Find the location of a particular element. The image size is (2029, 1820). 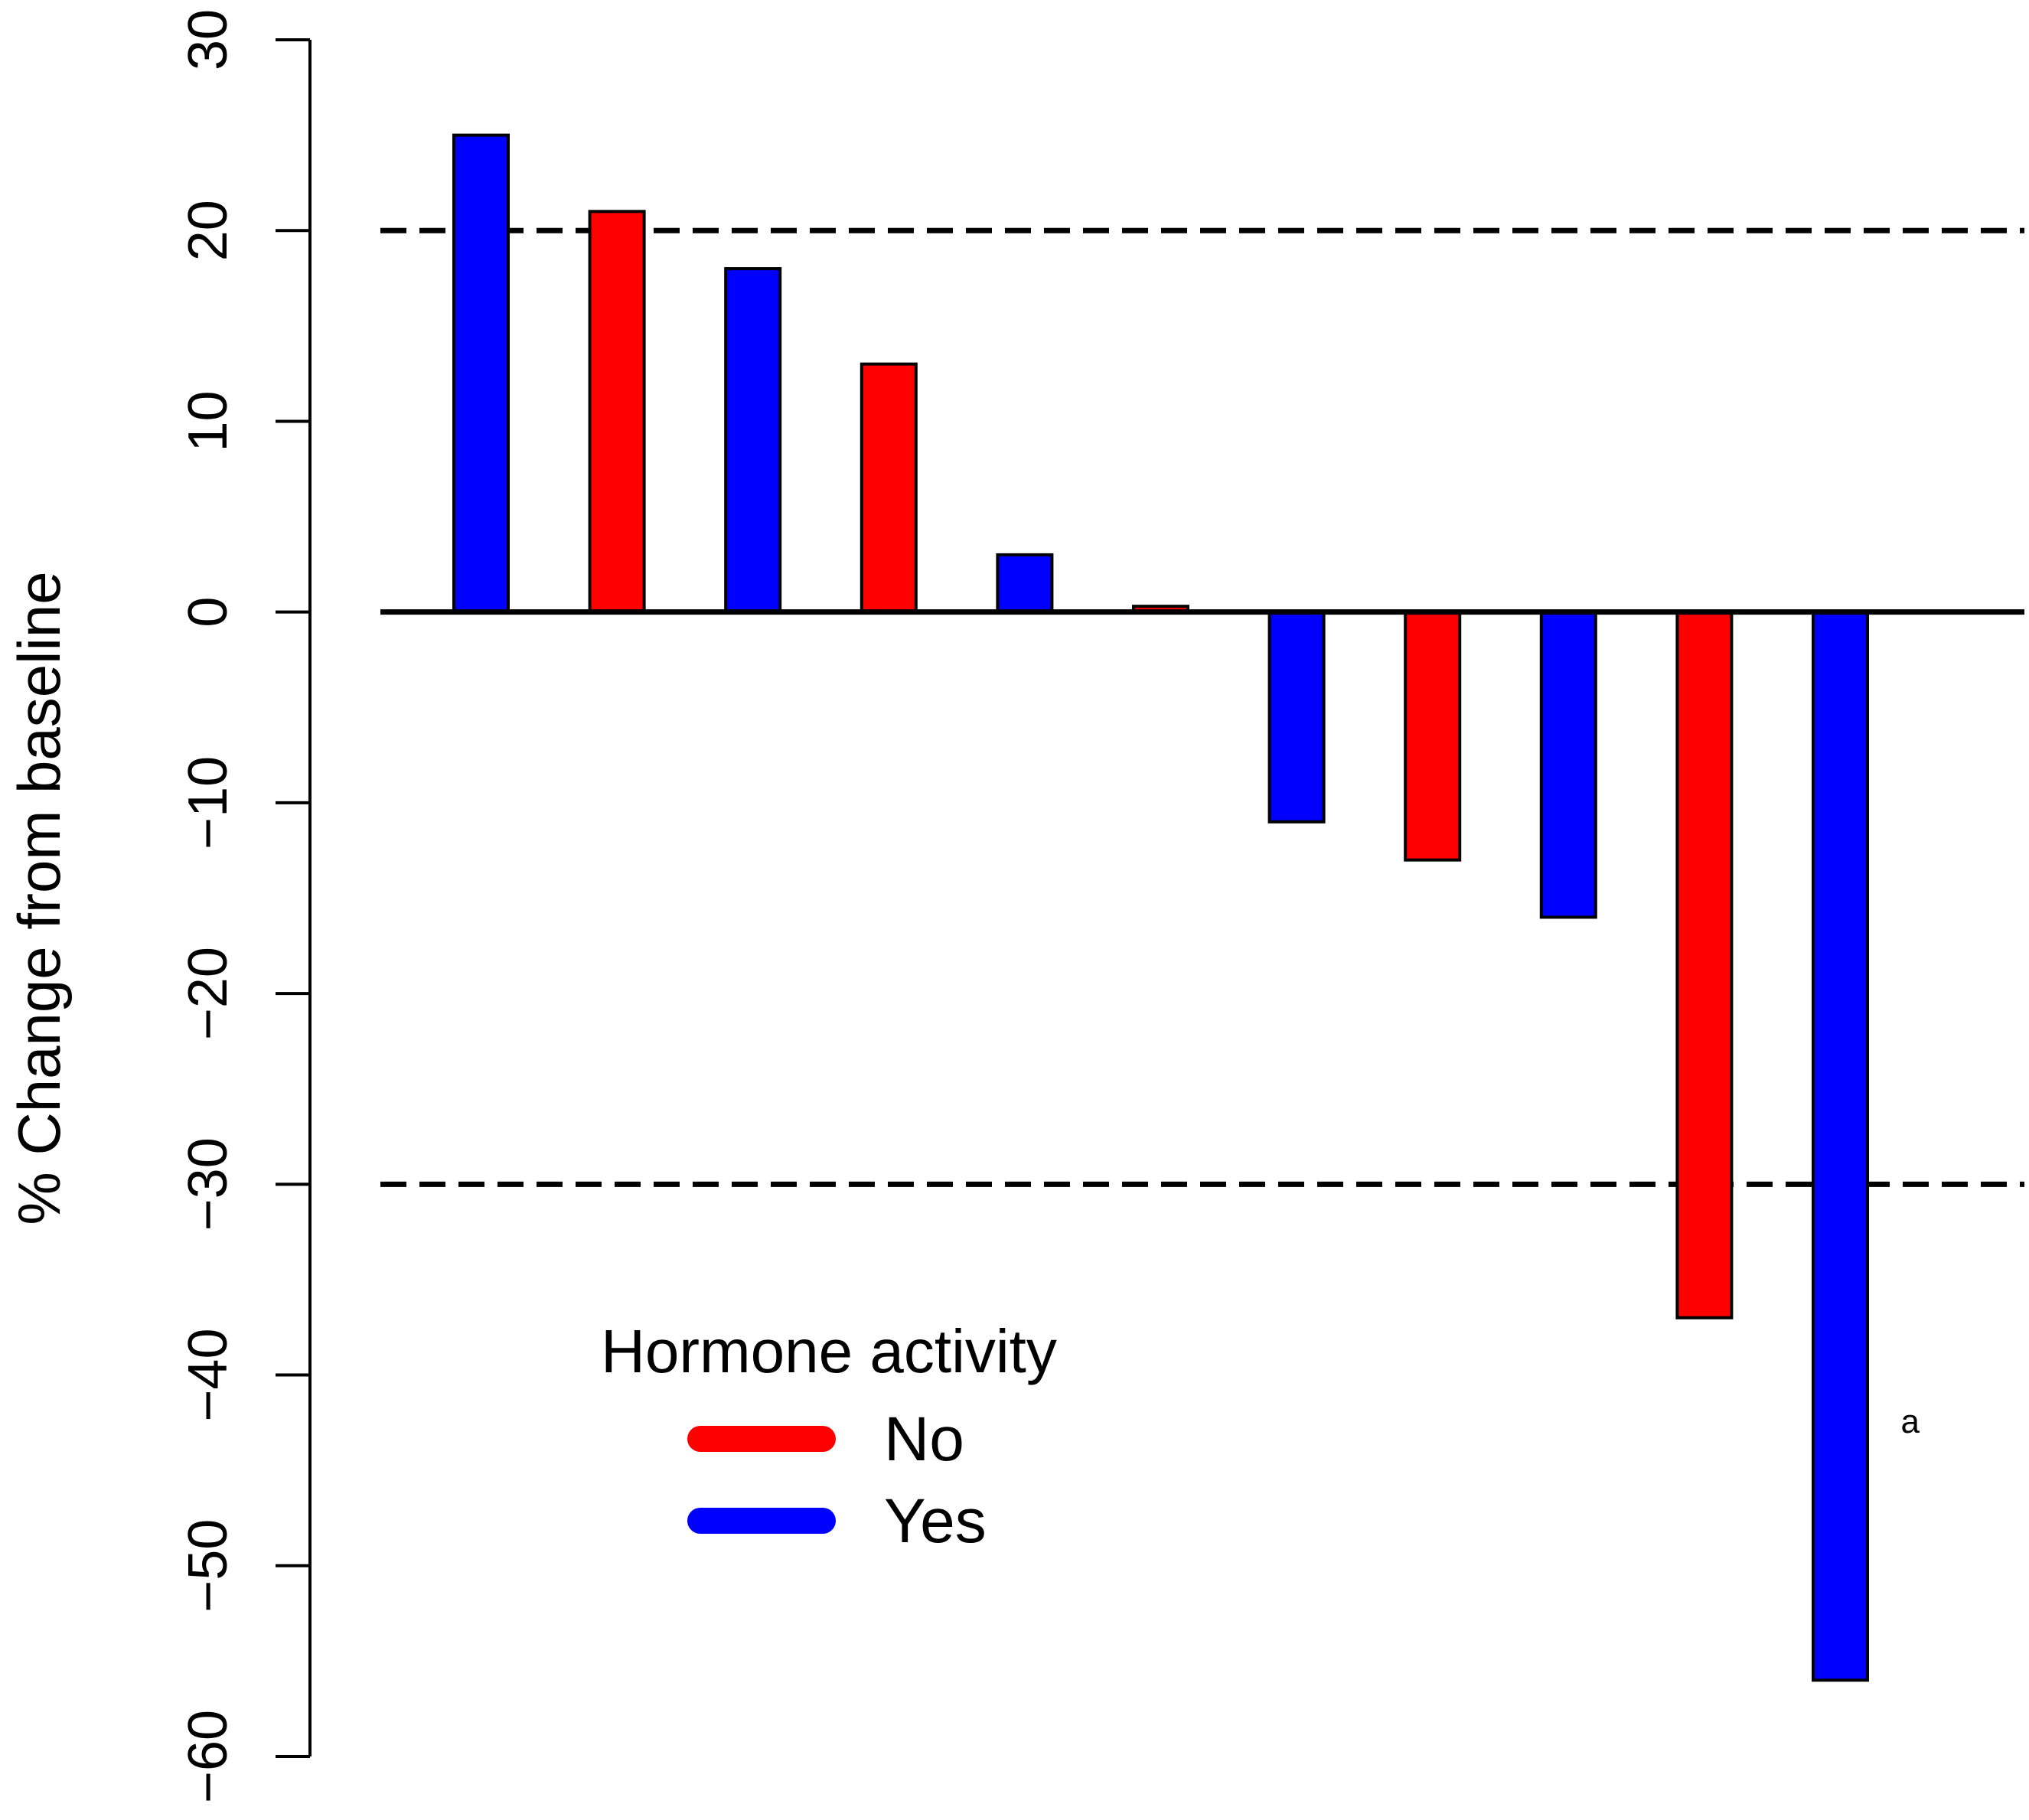

y-tick-label: −30 is located at coordinates (208, 1184).